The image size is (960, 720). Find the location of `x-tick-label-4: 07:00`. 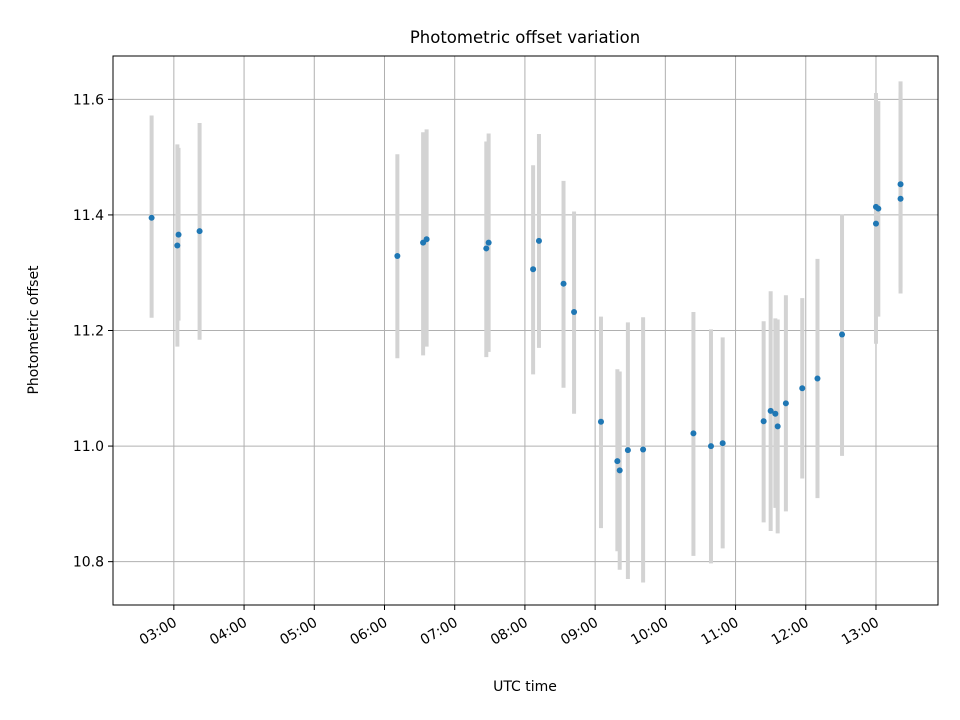

x-tick-label-4: 07:00 is located at coordinates (439, 632).